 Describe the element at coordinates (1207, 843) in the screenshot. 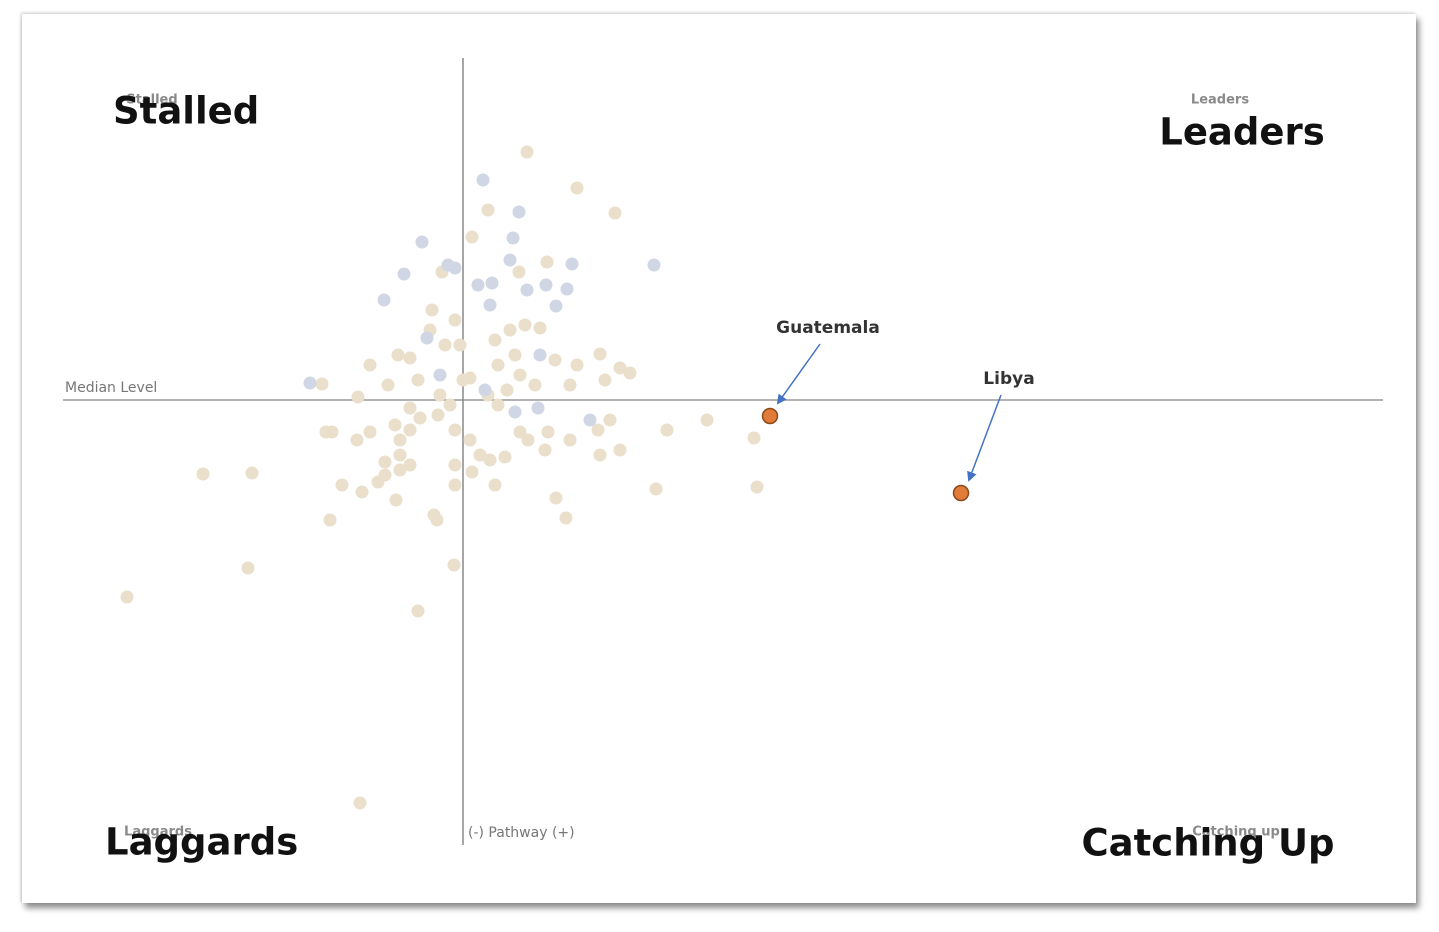

I see `quadrant-label: Catching Up` at that location.